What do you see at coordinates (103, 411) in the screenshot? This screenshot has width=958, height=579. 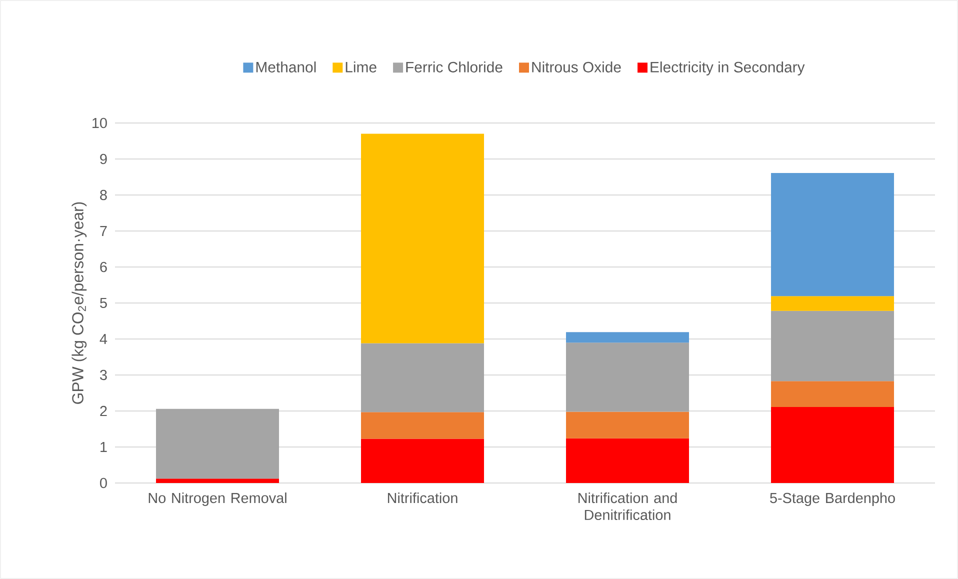 I see `y-tick-label: 2` at bounding box center [103, 411].